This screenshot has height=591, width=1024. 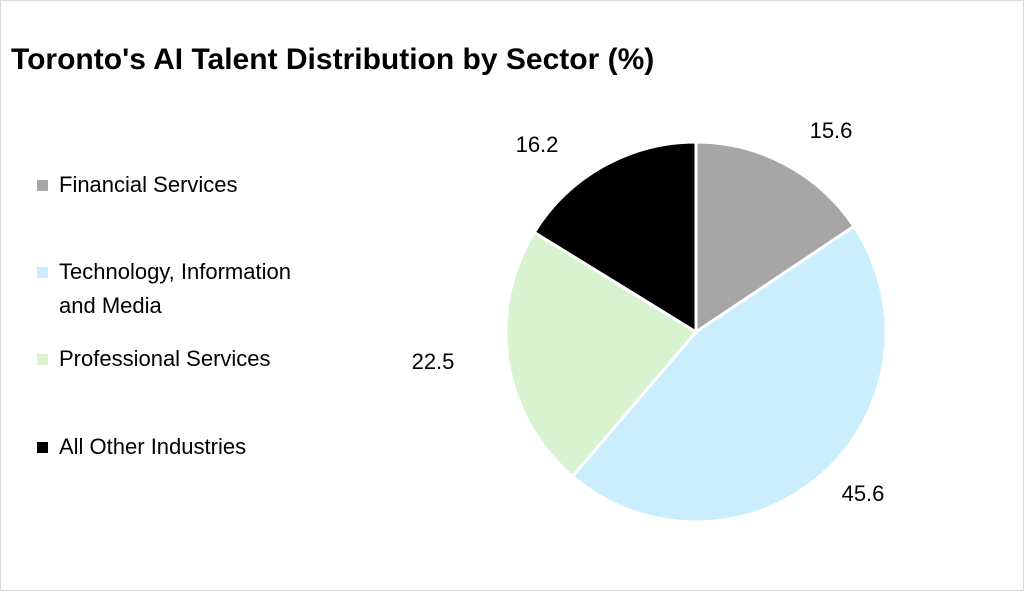 I want to click on data-label: 22.5, so click(x=433, y=361).